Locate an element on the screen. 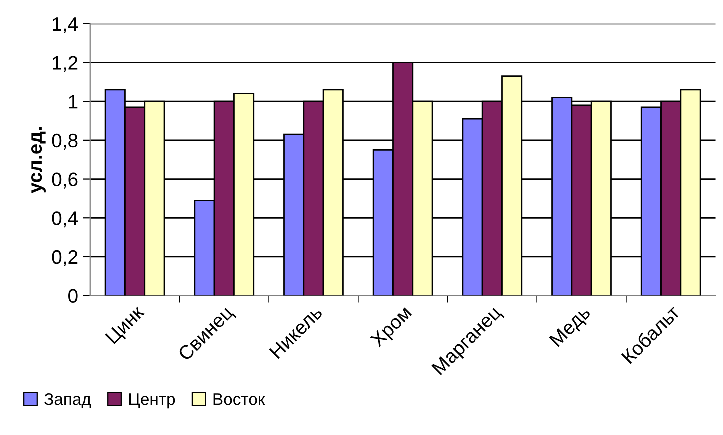 This screenshot has height=435, width=723. y-tick-label: 0 is located at coordinates (73, 296).